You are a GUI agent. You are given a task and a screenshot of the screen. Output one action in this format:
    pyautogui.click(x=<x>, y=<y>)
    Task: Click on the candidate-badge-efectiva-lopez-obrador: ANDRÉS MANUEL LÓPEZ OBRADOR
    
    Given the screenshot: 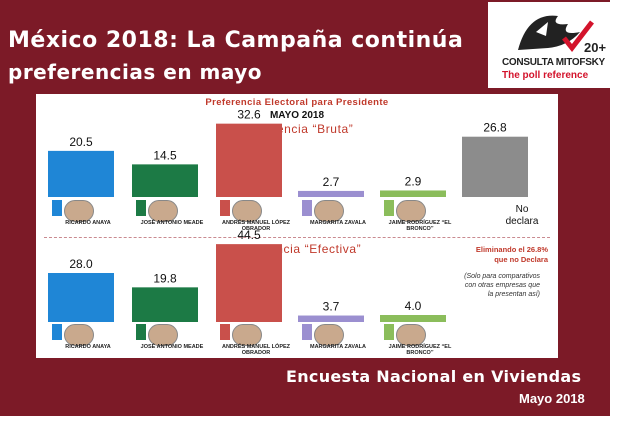 What is the action you would take?
    pyautogui.click(x=256, y=340)
    